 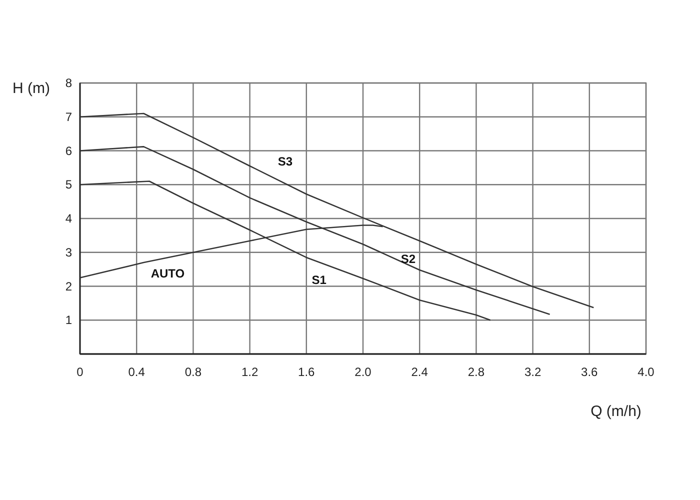 I want to click on y-tick-label: 8, so click(x=68, y=83).